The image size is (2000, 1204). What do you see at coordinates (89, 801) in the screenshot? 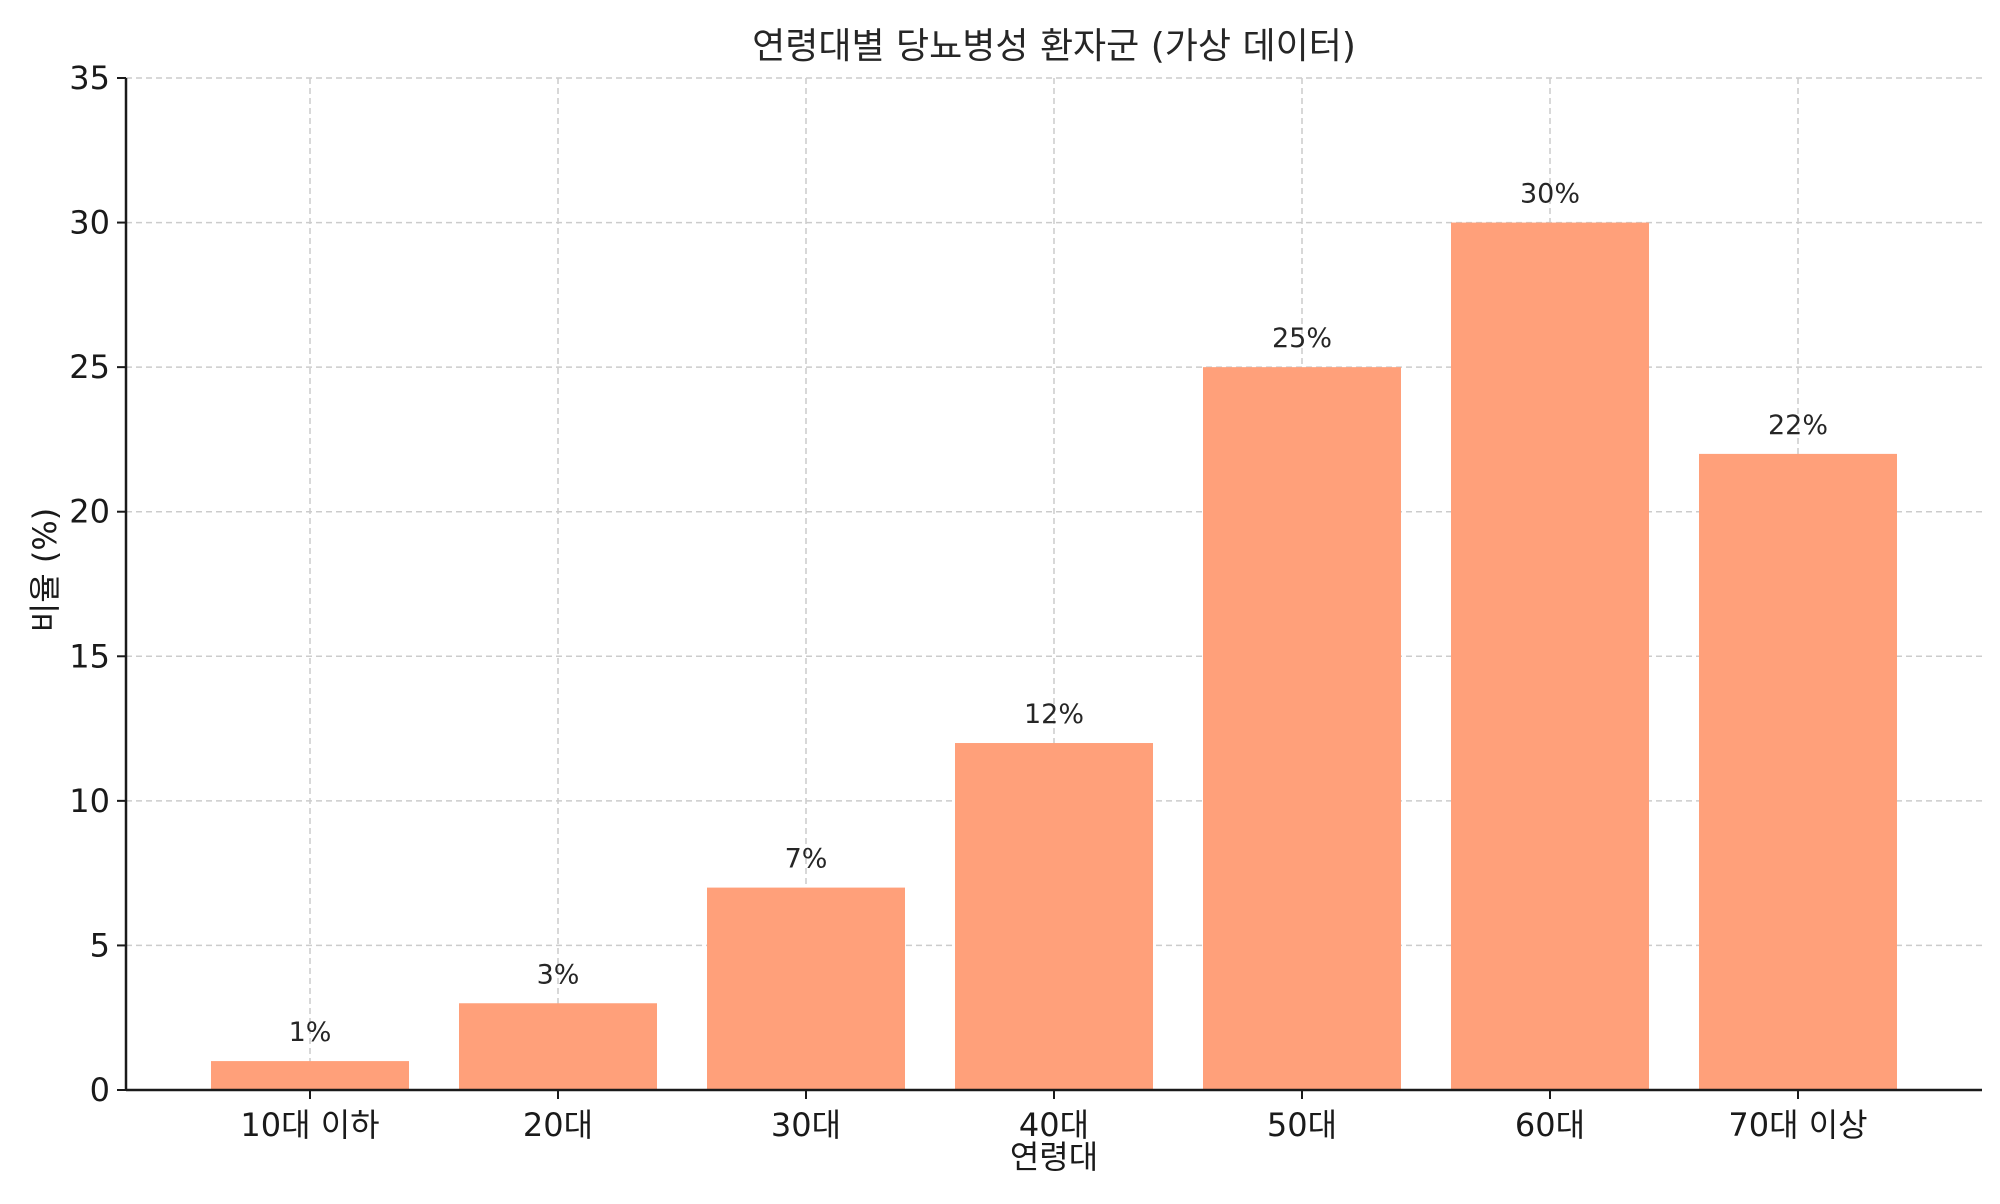
I see `y-tick-label: 10` at bounding box center [89, 801].